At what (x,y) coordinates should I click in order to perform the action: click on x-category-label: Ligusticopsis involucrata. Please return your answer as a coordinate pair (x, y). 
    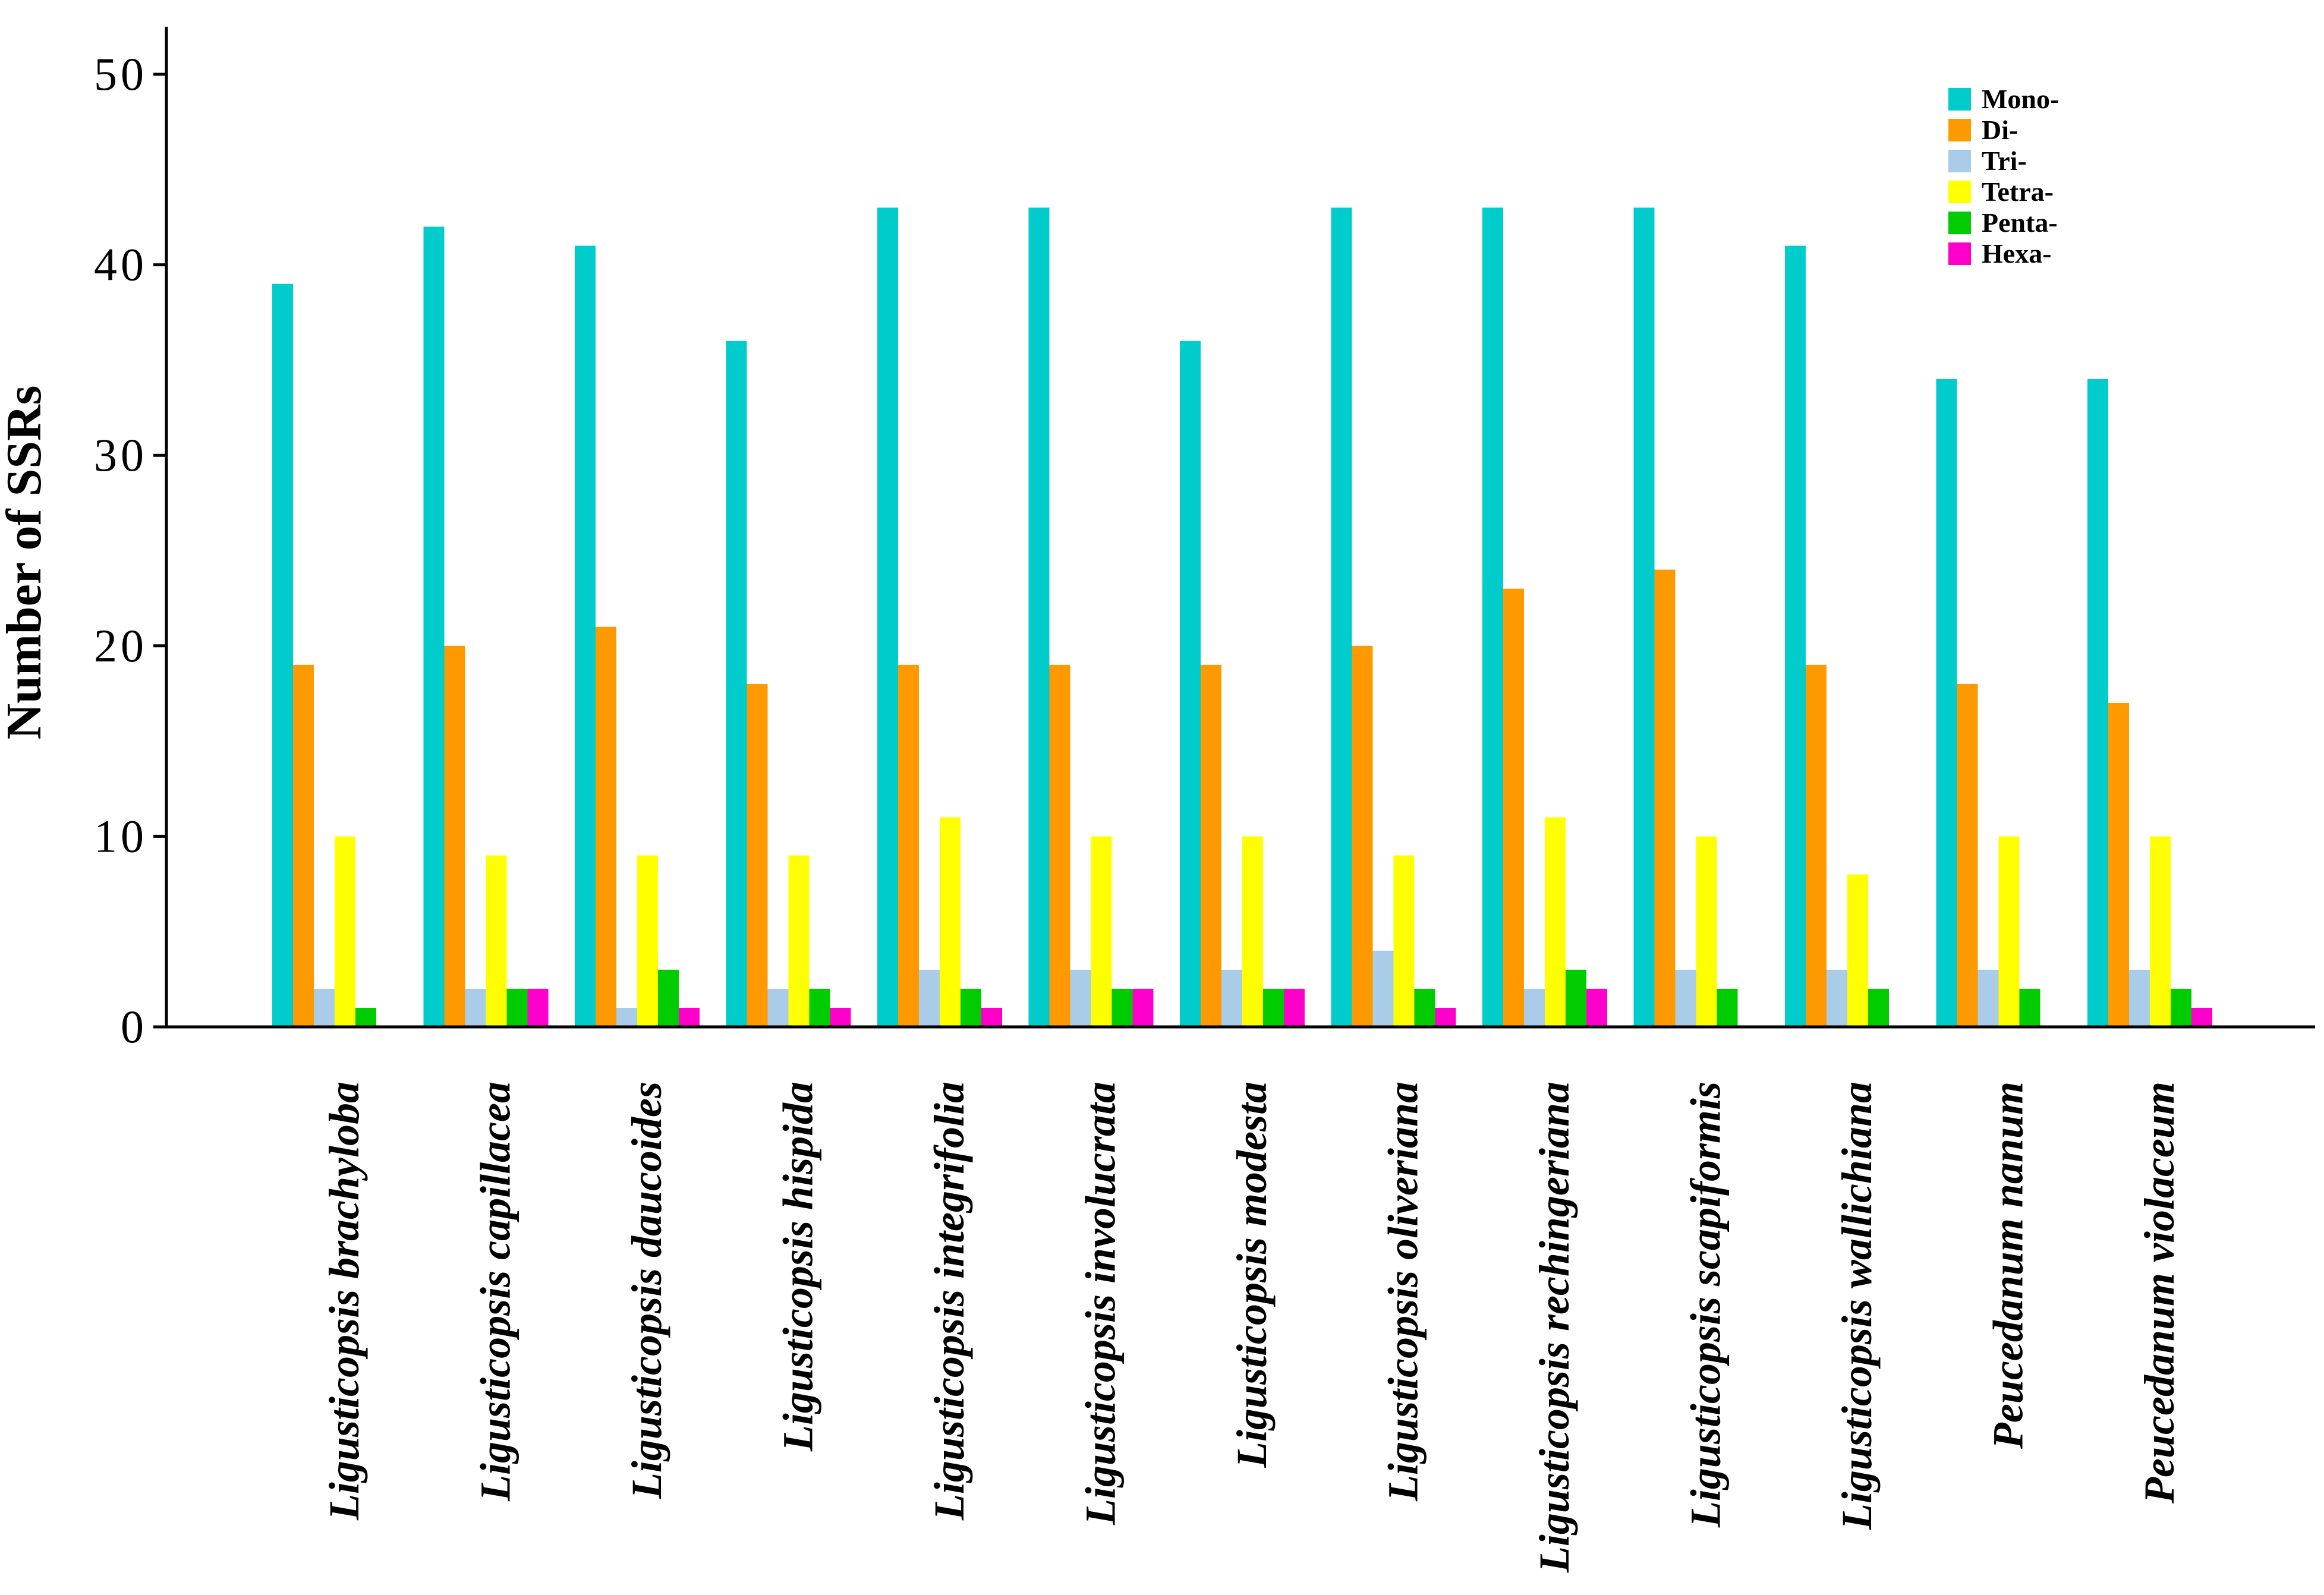
    Looking at the image, I should click on (1101, 1303).